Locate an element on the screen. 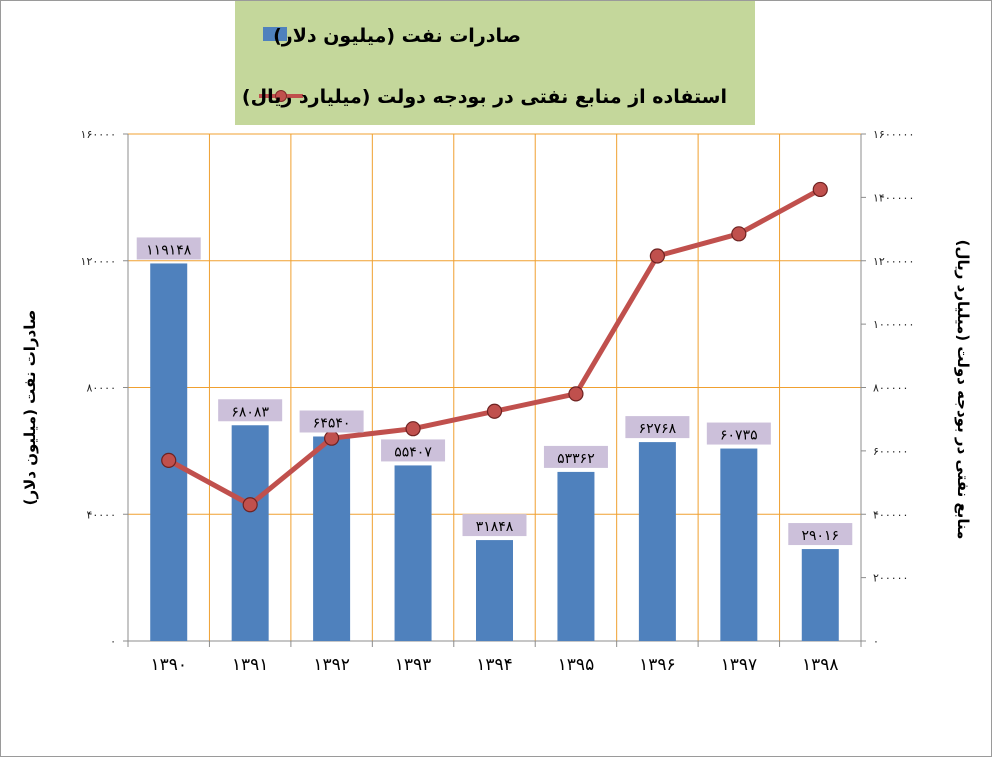 The width and height of the screenshot is (992, 757). right-axis-title: منابع نفتی در بودجه دولت (میلیارد ریال) is located at coordinates (963, 390).